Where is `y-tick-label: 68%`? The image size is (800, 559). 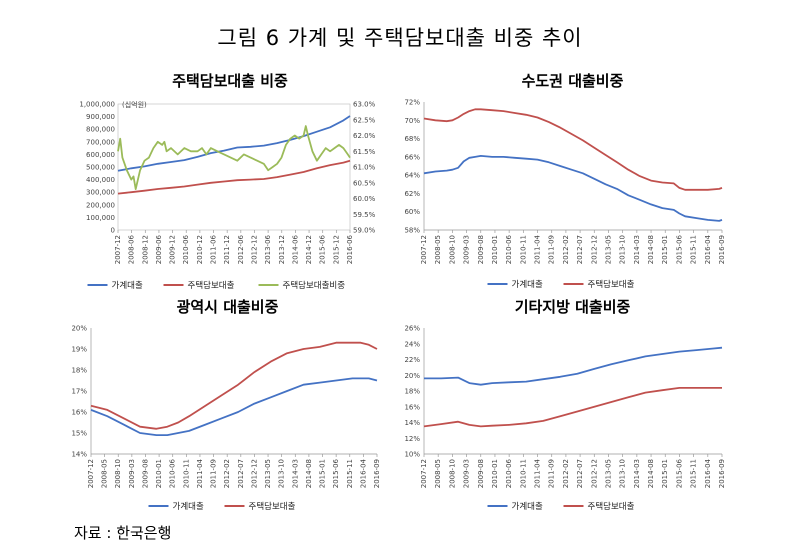 y-tick-label: 68% is located at coordinates (412, 139).